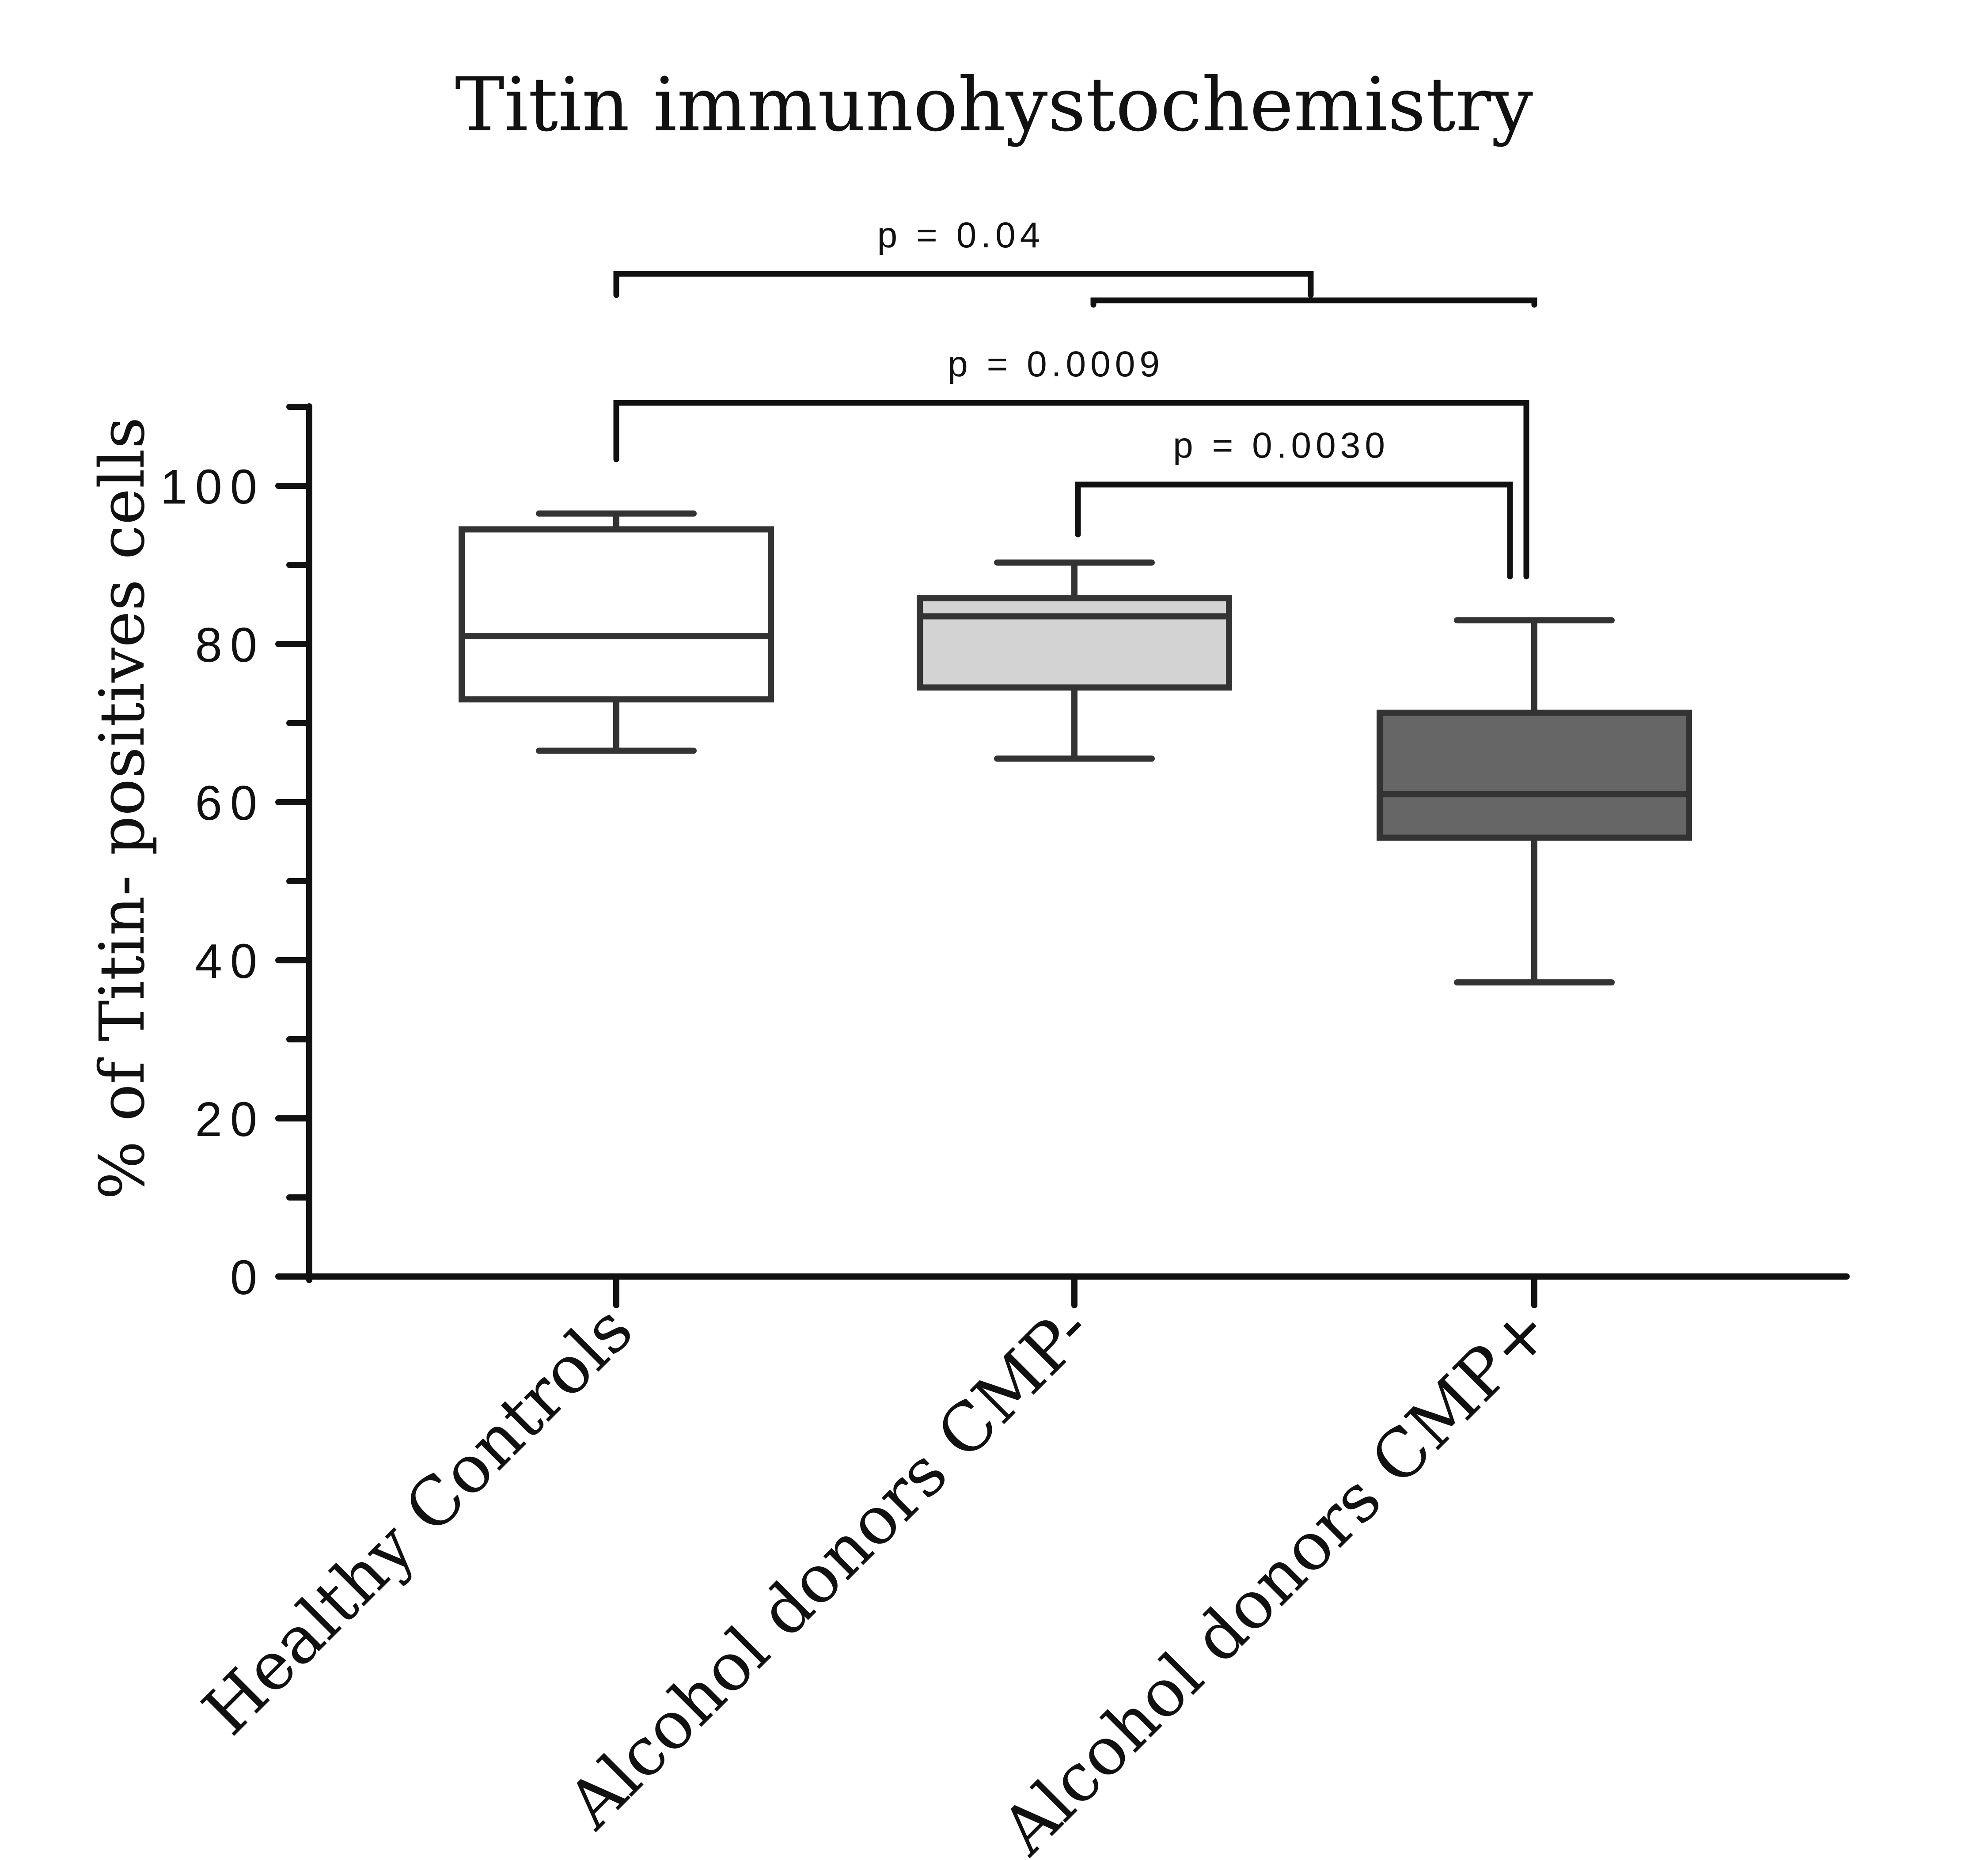  Describe the element at coordinates (961, 235) in the screenshot. I see `bracket-label-p004: p = 0.04` at that location.